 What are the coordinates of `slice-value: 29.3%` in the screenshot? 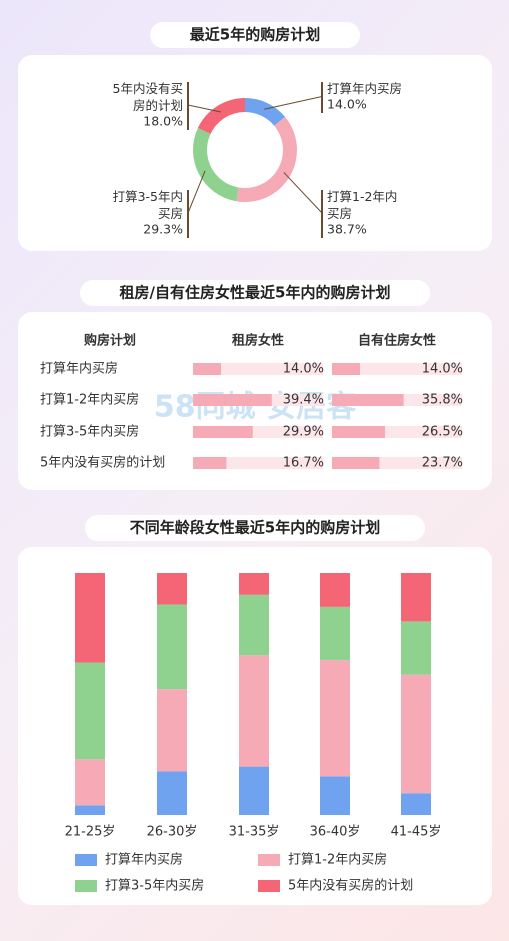 It's located at (163, 229).